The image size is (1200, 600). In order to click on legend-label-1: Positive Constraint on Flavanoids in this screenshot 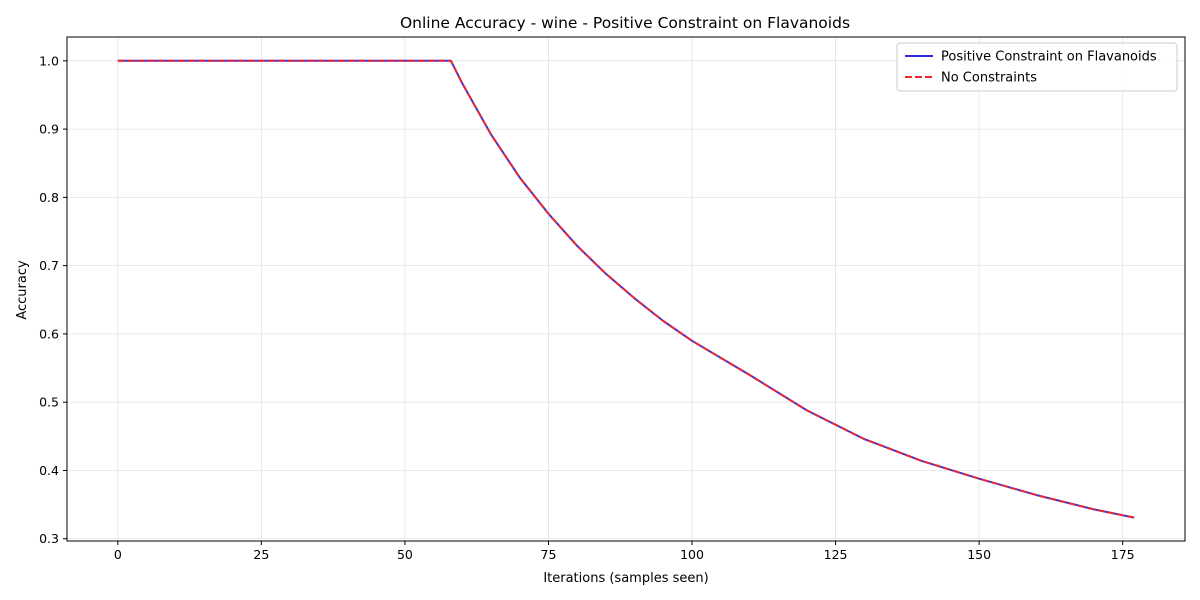, I will do `click(1049, 57)`.